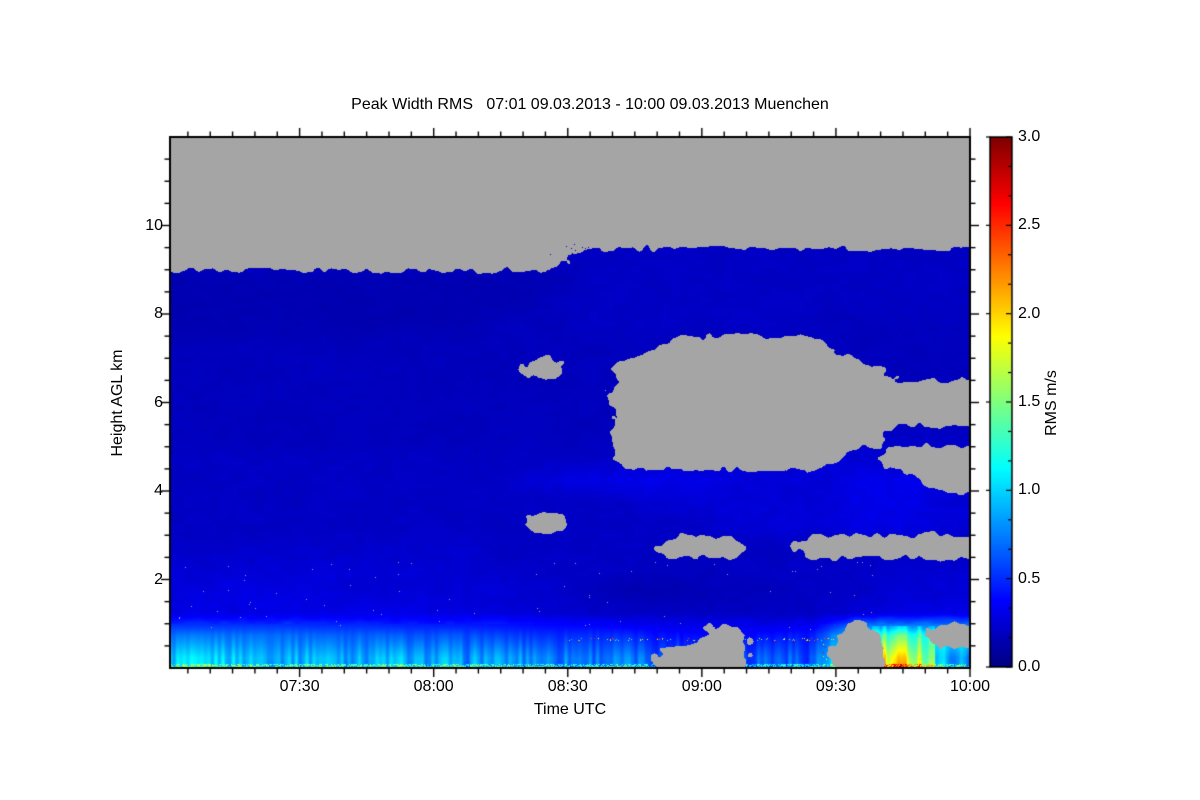 The height and width of the screenshot is (800, 1200). I want to click on x-tick-label: 08:30, so click(567, 686).